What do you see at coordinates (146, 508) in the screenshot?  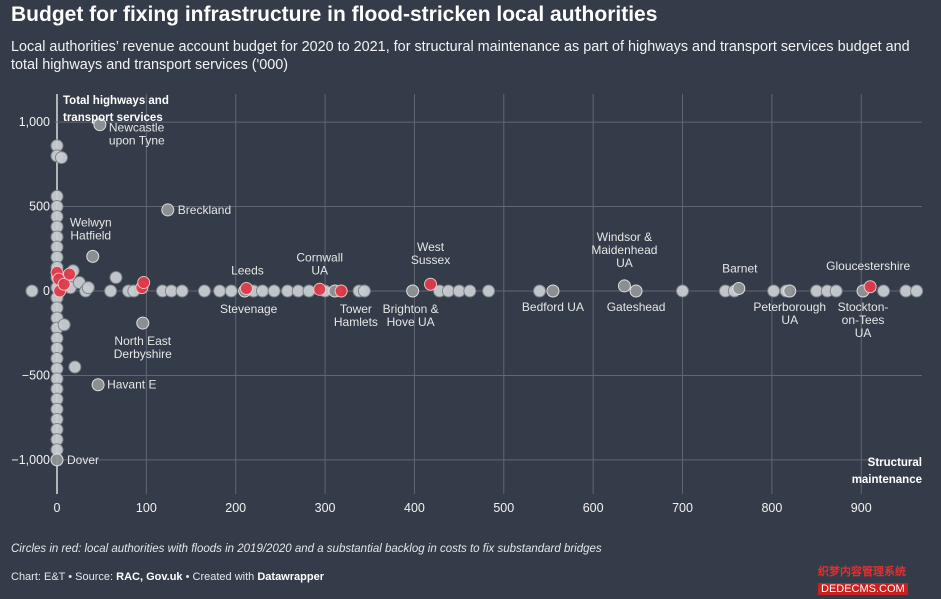 I see `x-tick-label: 100` at bounding box center [146, 508].